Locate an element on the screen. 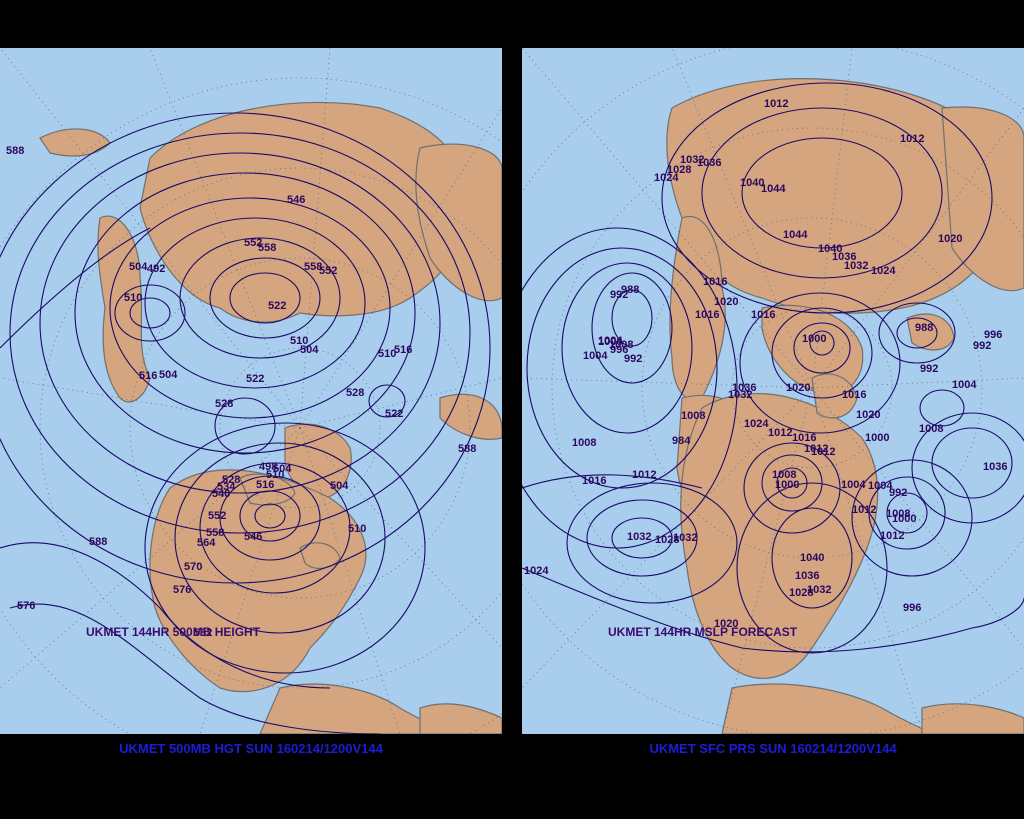 The width and height of the screenshot is (1024, 819). contour-label: 492 is located at coordinates (156, 269).